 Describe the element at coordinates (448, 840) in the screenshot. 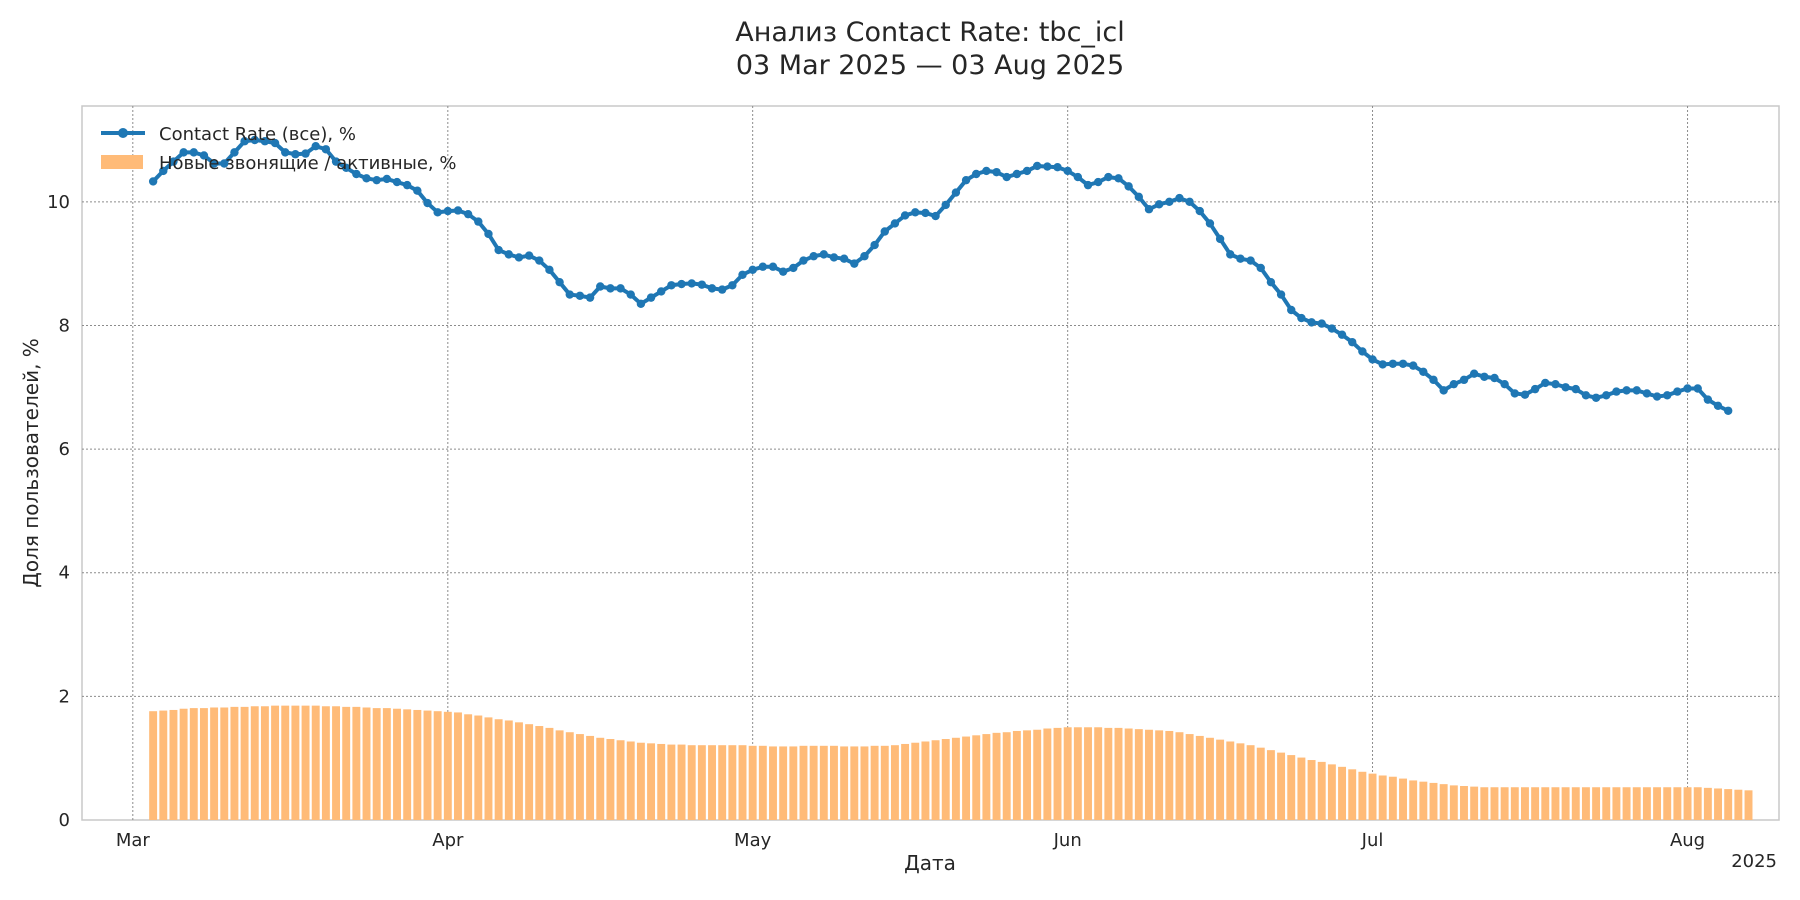

I see `x-tick-label: Apr` at that location.